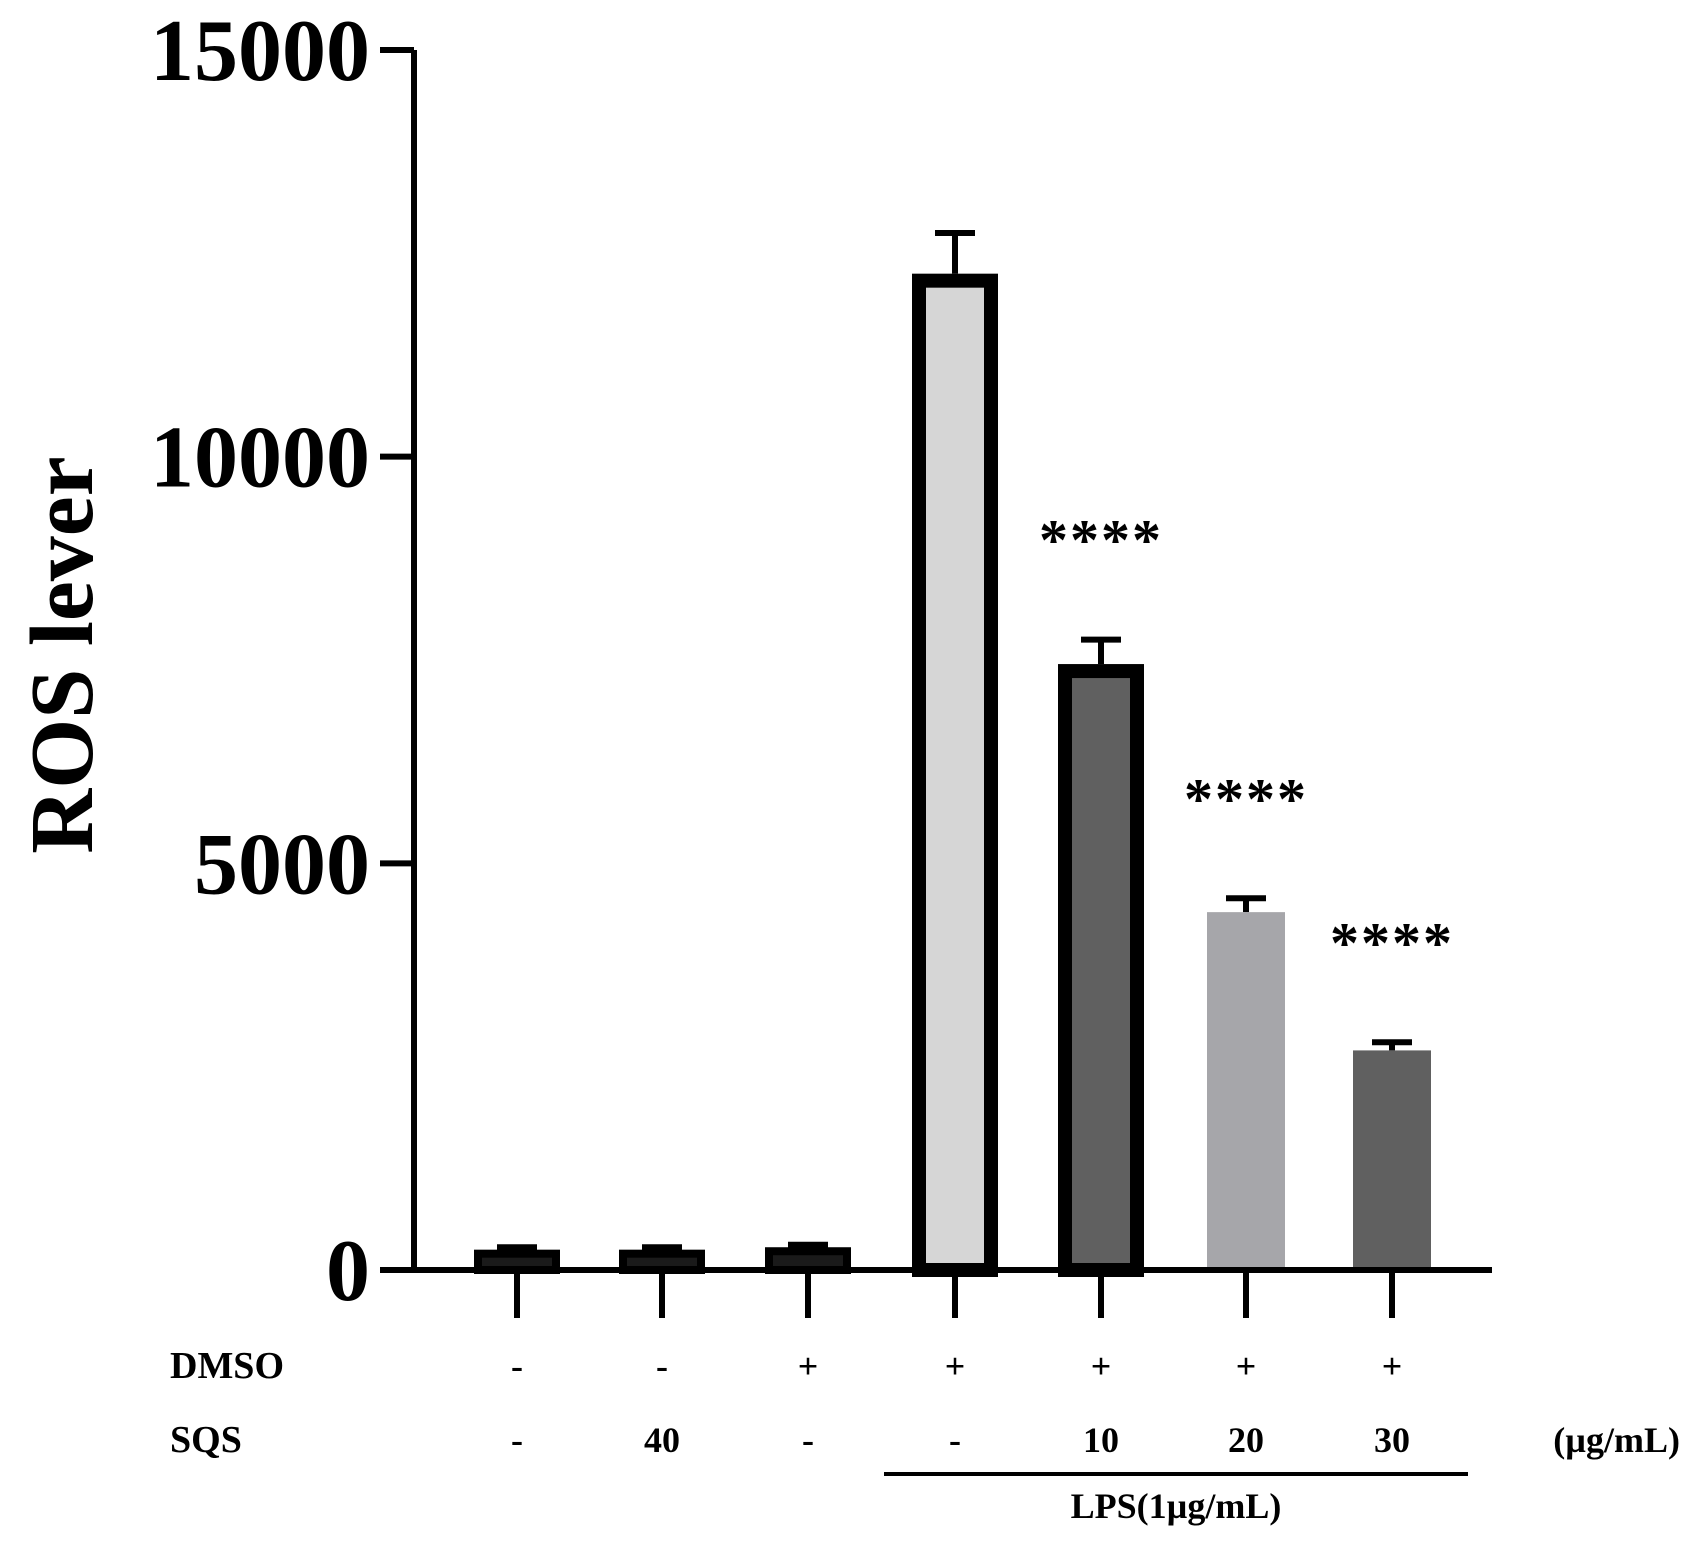  What do you see at coordinates (1392, 942) in the screenshot?
I see `significance-label-7: ****` at bounding box center [1392, 942].